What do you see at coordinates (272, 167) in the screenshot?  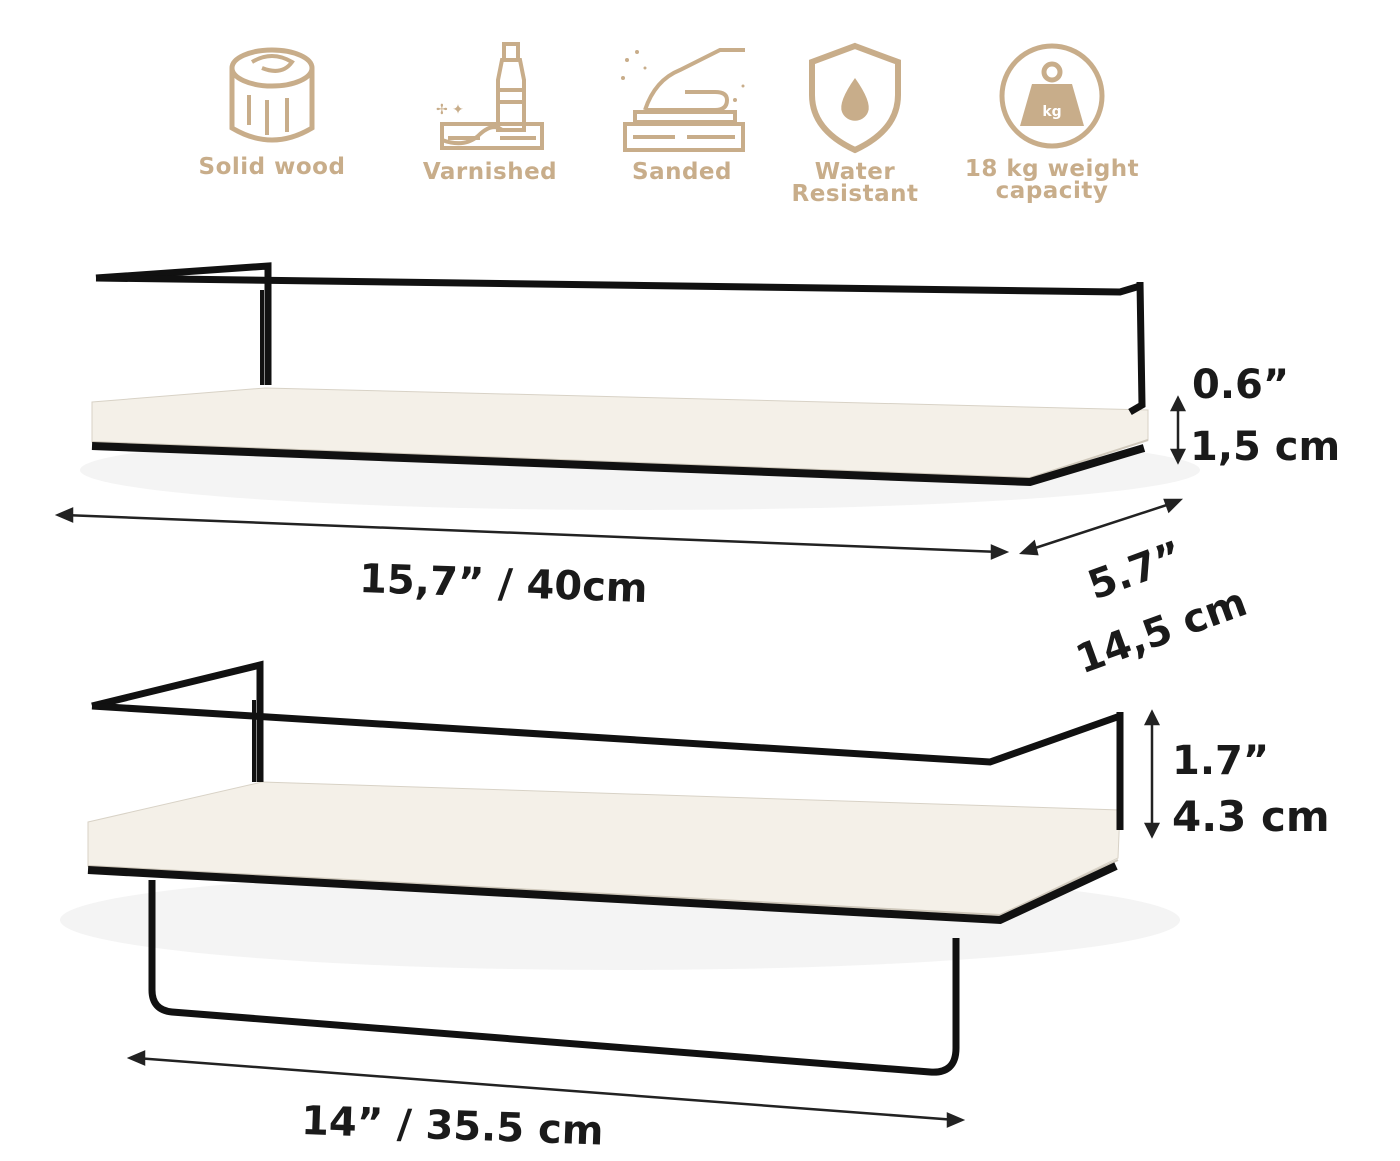 I see `feature-label: Solid wood` at bounding box center [272, 167].